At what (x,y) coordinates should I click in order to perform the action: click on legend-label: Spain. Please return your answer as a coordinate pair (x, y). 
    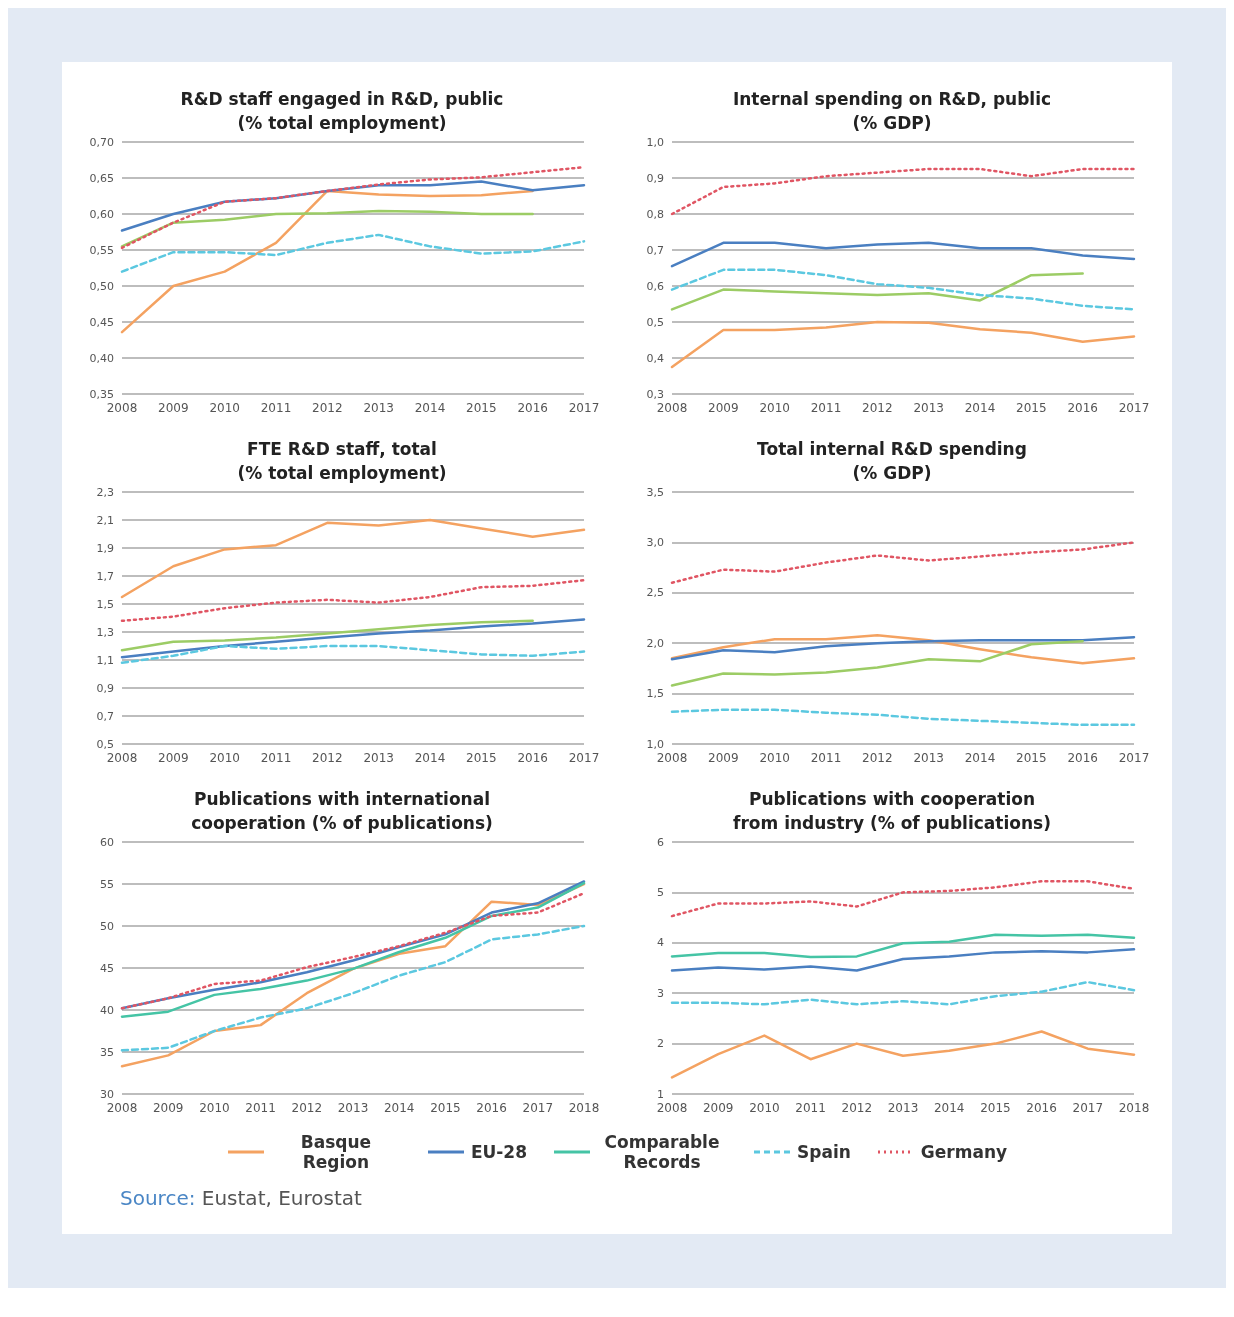
    Looking at the image, I should click on (824, 1152).